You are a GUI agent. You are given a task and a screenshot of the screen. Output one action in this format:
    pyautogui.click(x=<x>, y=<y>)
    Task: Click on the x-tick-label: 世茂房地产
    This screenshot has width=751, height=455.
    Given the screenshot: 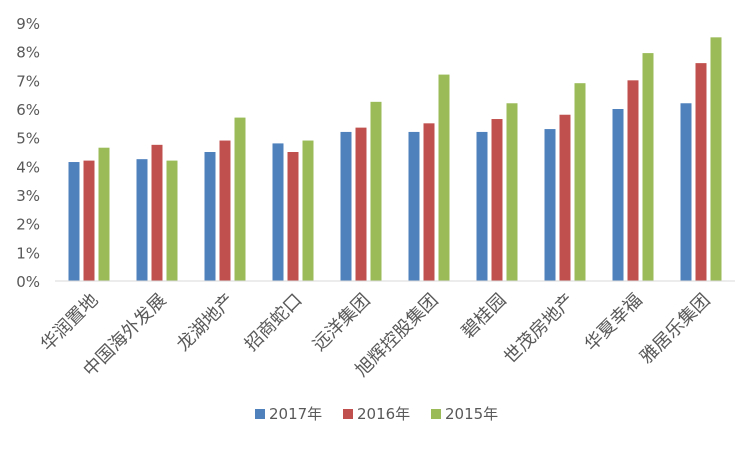 What is the action you would take?
    pyautogui.click(x=539, y=329)
    